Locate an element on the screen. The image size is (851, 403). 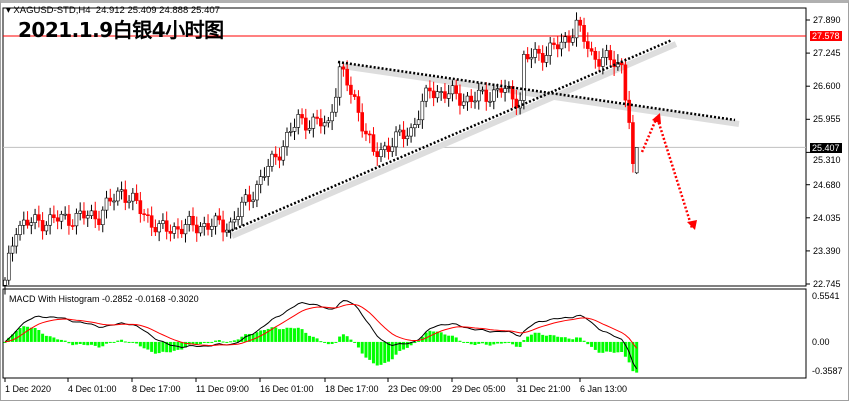
trendline-shadow is located at coordinates (540, 95).